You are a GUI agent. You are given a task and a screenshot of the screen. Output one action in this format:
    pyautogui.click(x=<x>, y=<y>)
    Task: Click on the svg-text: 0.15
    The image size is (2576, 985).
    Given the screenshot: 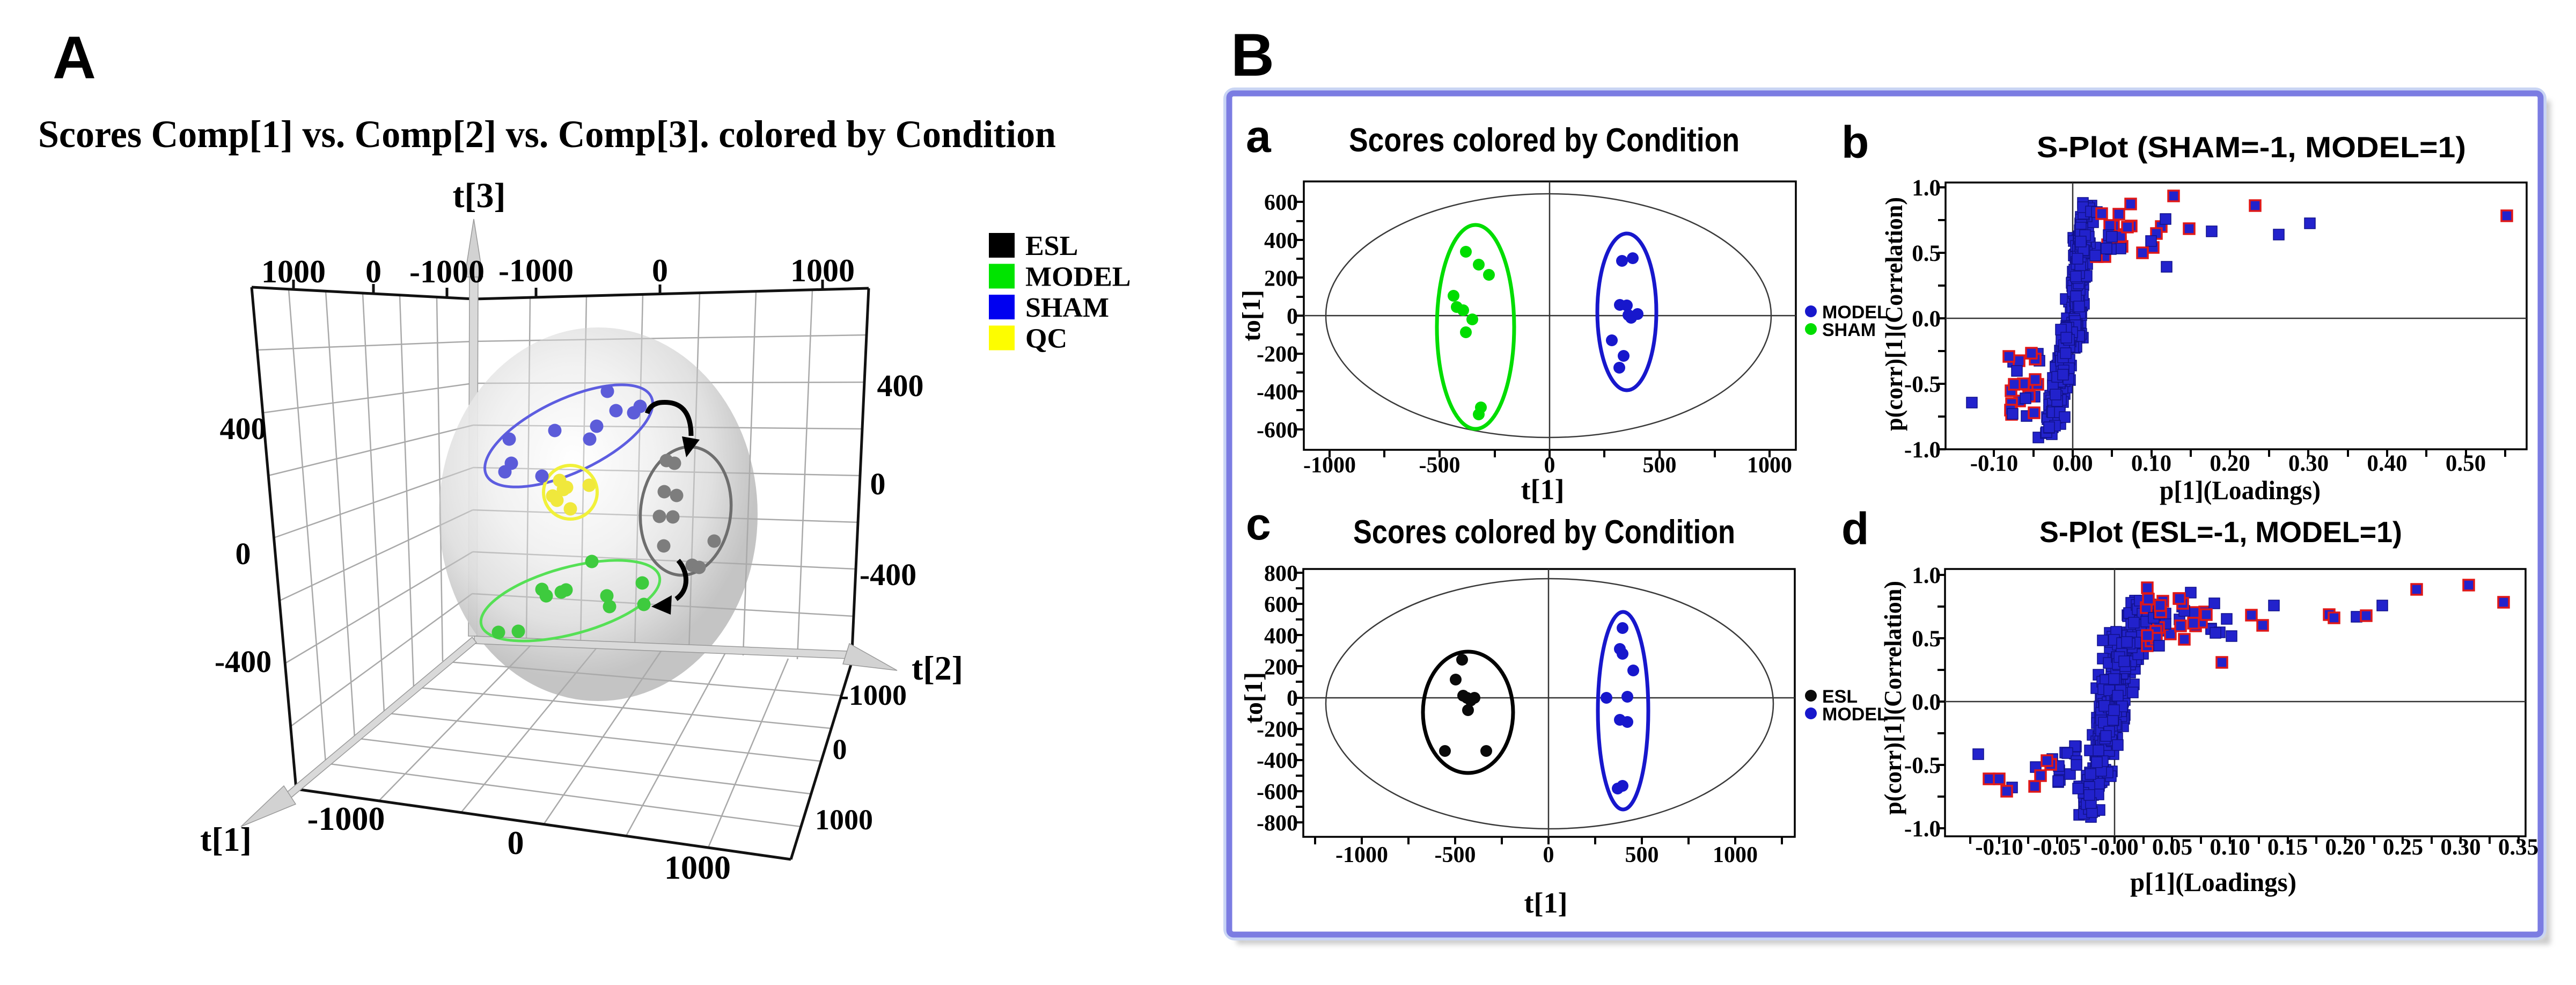 What is the action you would take?
    pyautogui.click(x=2287, y=847)
    